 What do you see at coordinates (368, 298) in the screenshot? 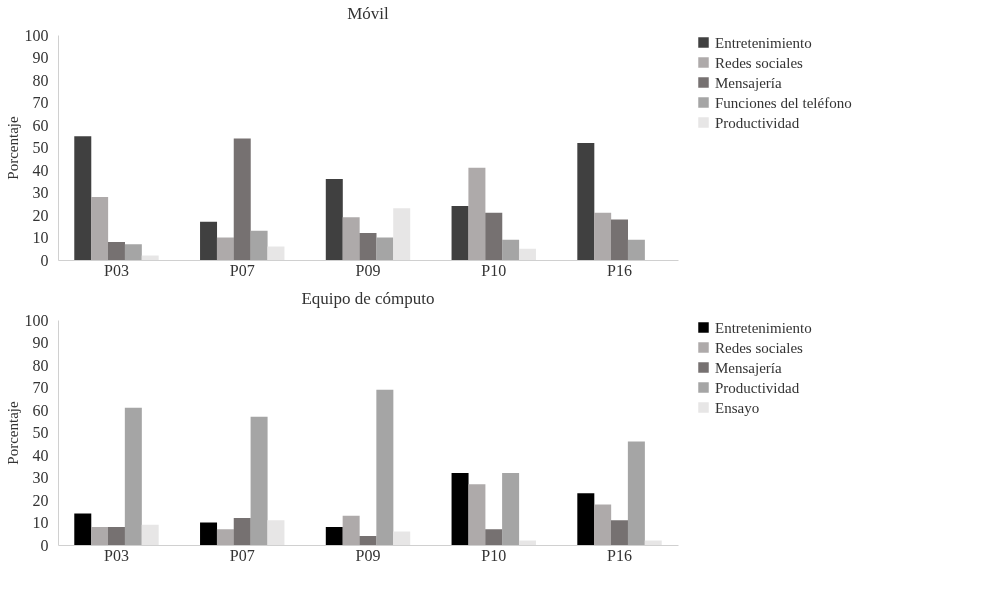
I see `chart-title: Equipo de cómputo` at bounding box center [368, 298].